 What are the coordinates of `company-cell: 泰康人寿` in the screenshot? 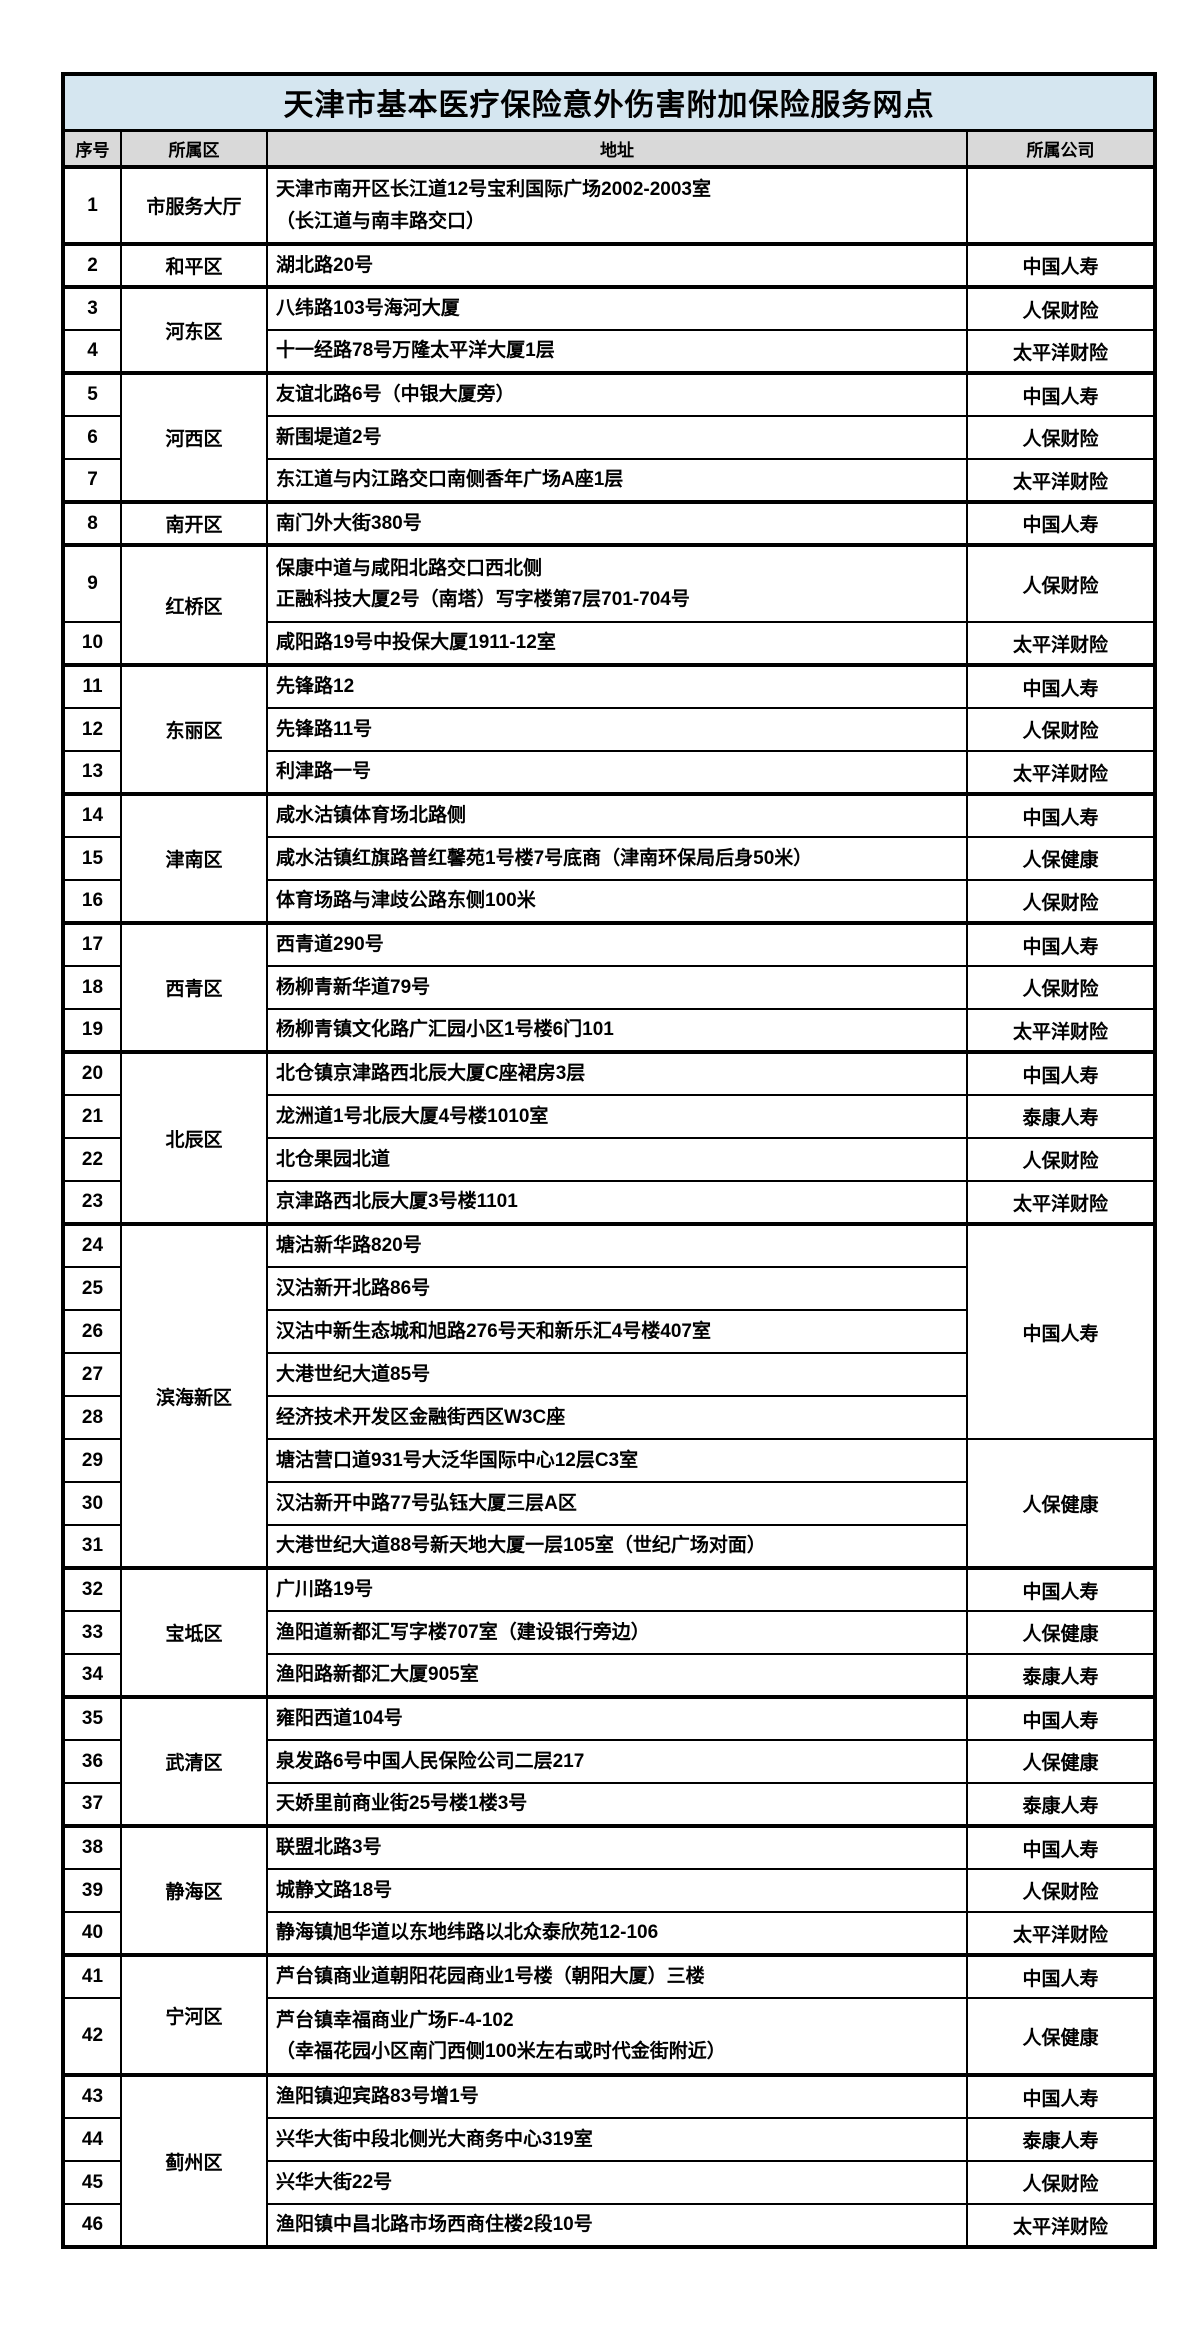 It's located at (1061, 2139).